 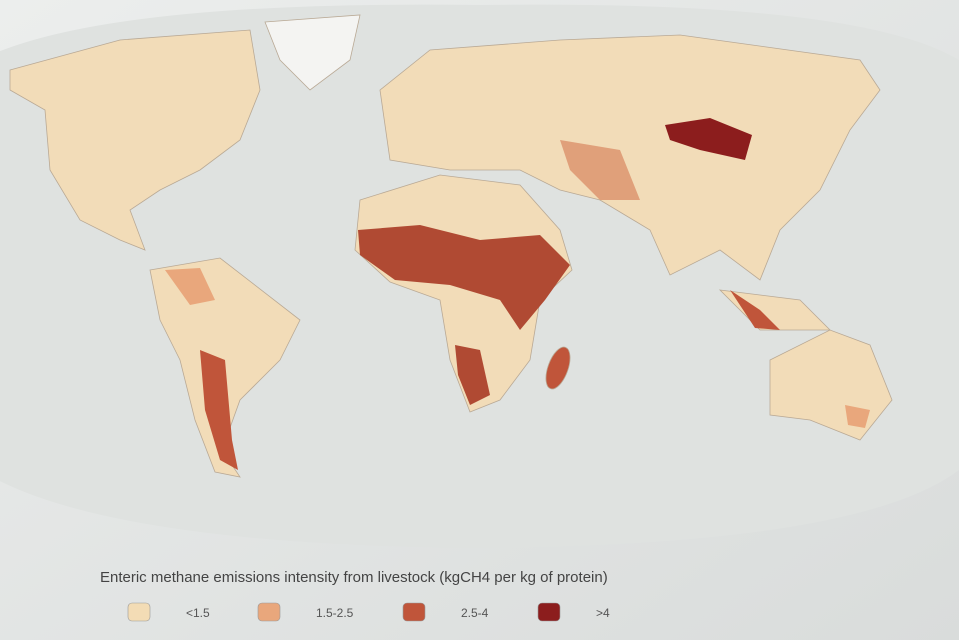 What do you see at coordinates (312, 52) in the screenshot?
I see `greenland` at bounding box center [312, 52].